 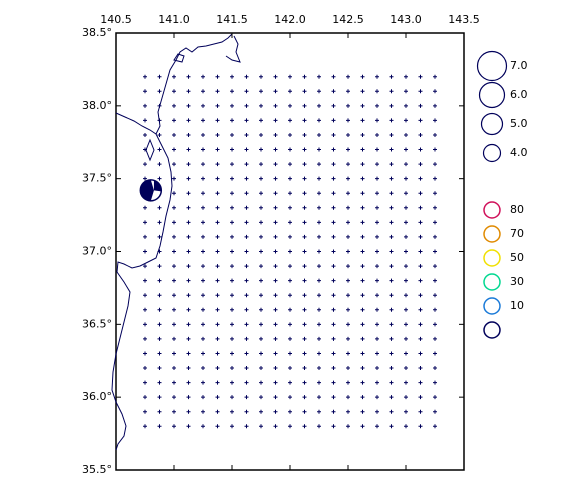 I want to click on x-tick-label: 143.0, so click(x=406, y=19).